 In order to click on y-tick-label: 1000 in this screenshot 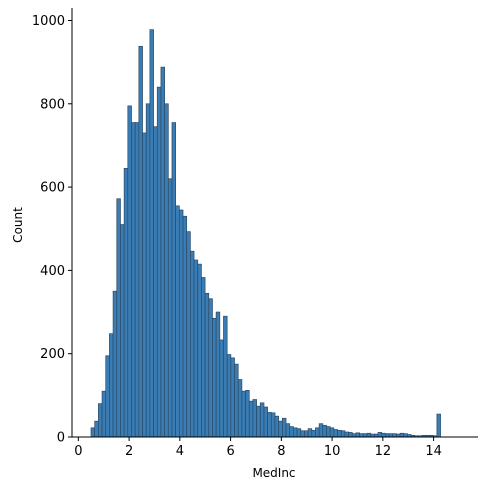, I will do `click(48, 21)`.